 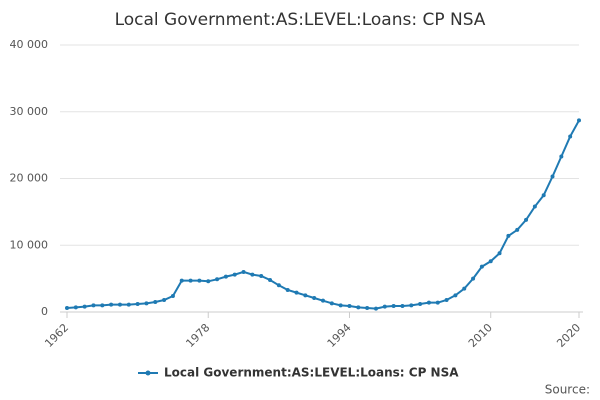 What do you see at coordinates (197, 335) in the screenshot?
I see `x-tick-label: 1978` at bounding box center [197, 335].